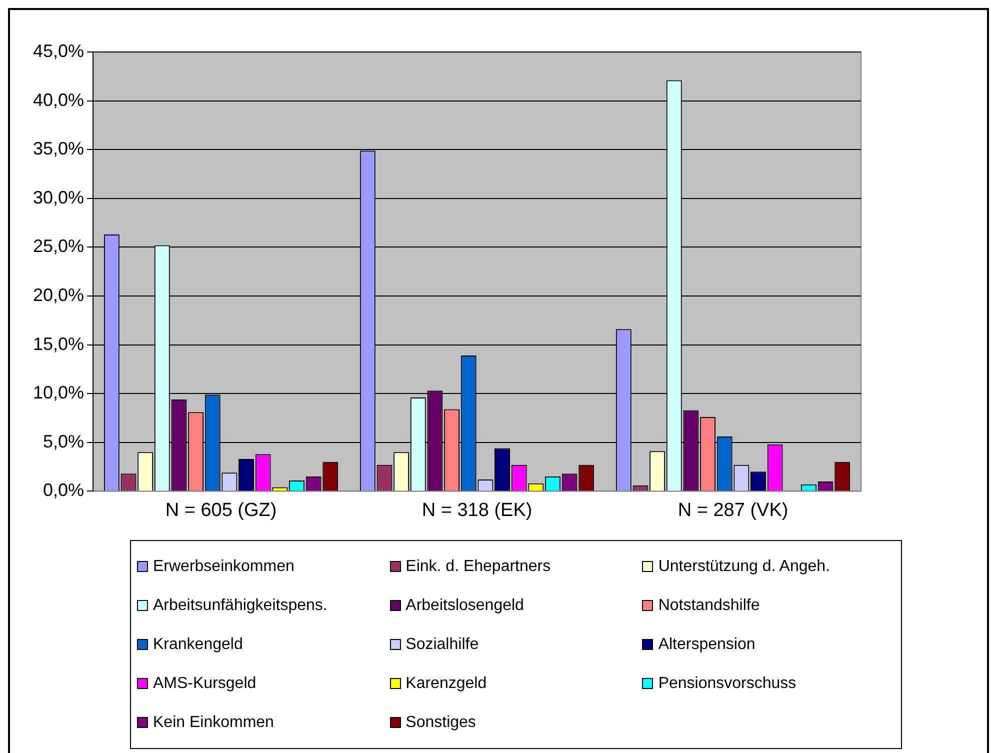 The image size is (991, 753). What do you see at coordinates (465, 605) in the screenshot?
I see `legend-label: Arbeitslosengeld` at bounding box center [465, 605].